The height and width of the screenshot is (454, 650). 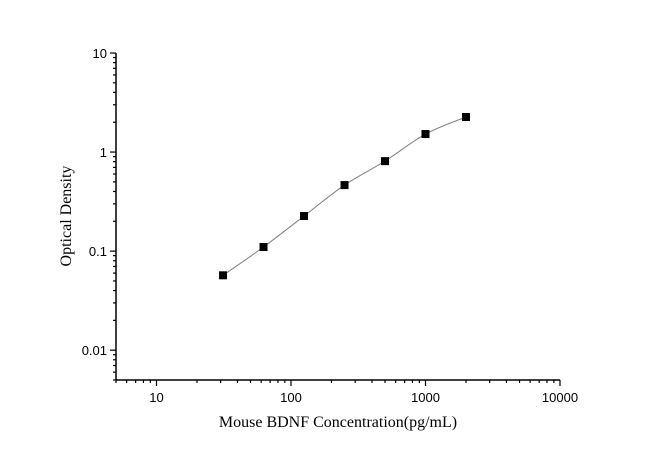 What do you see at coordinates (66, 216) in the screenshot?
I see `y-axis-title: Optical Density` at bounding box center [66, 216].